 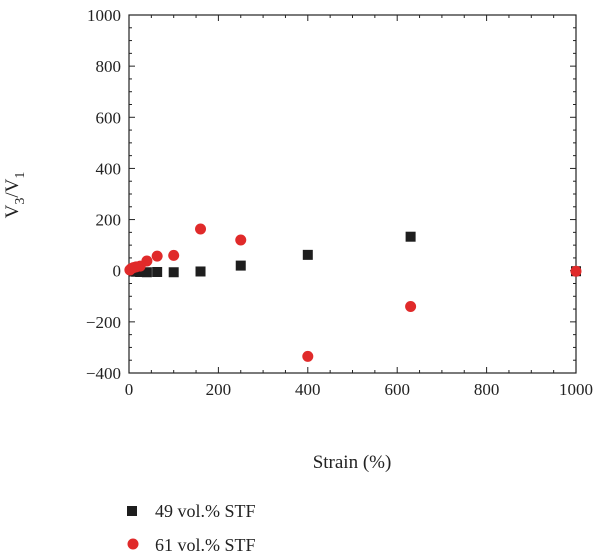 What do you see at coordinates (109, 220) in the screenshot?
I see `y-tick-label: 200` at bounding box center [109, 220].